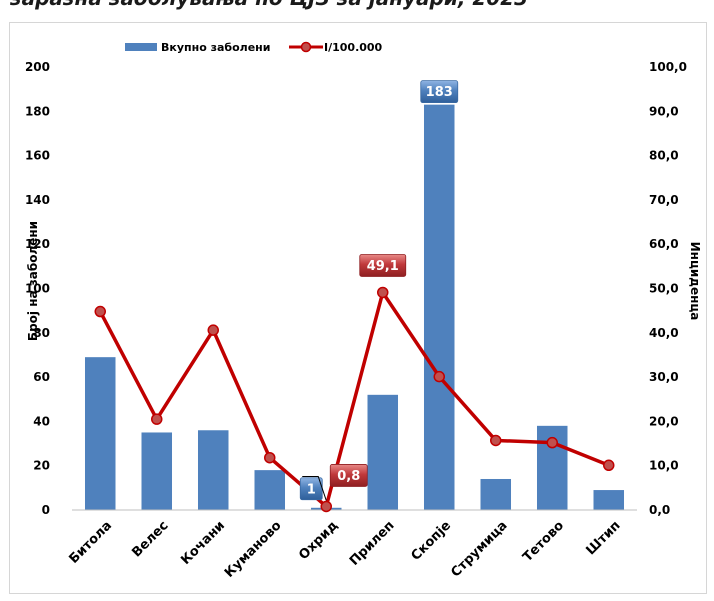  I want to click on data-label-leader, so click(314, 488).